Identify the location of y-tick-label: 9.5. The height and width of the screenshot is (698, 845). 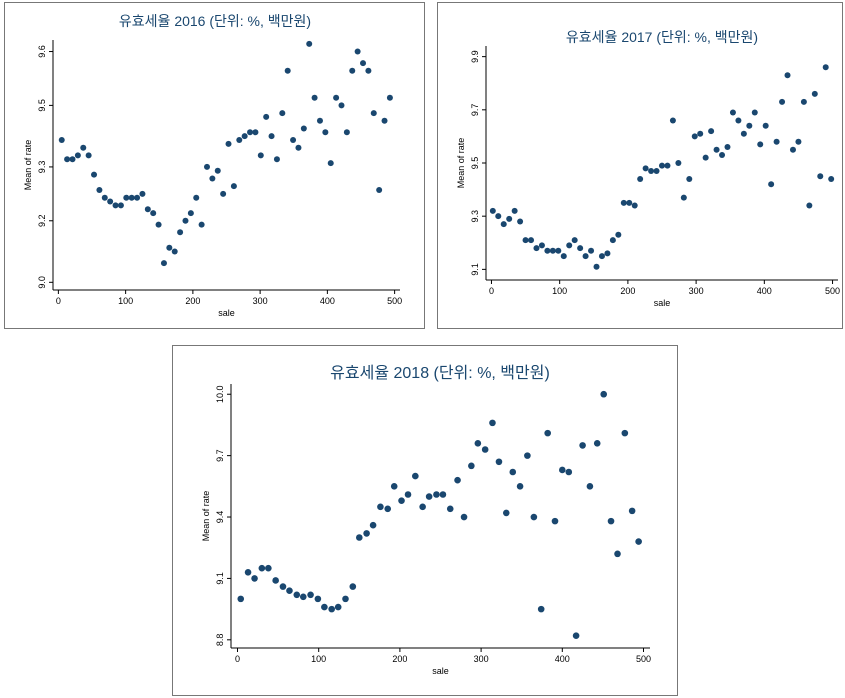
(42, 105).